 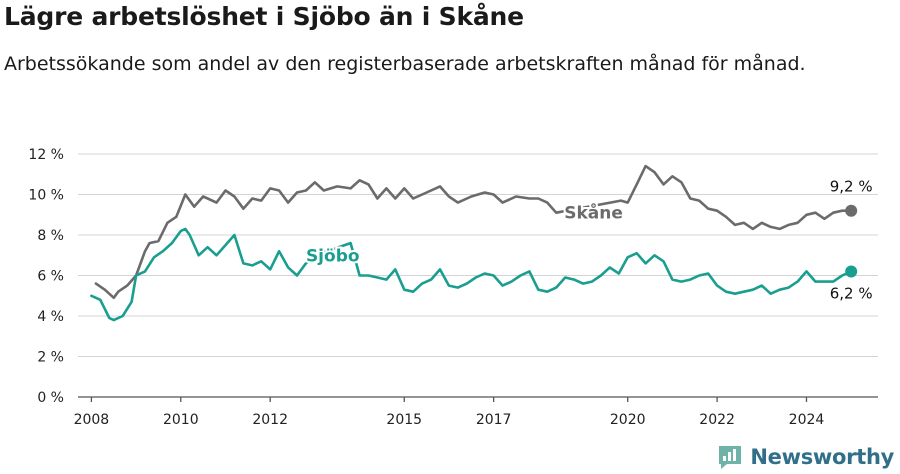 I want to click on newsworthy-brand: Newsworthy, so click(x=805, y=457).